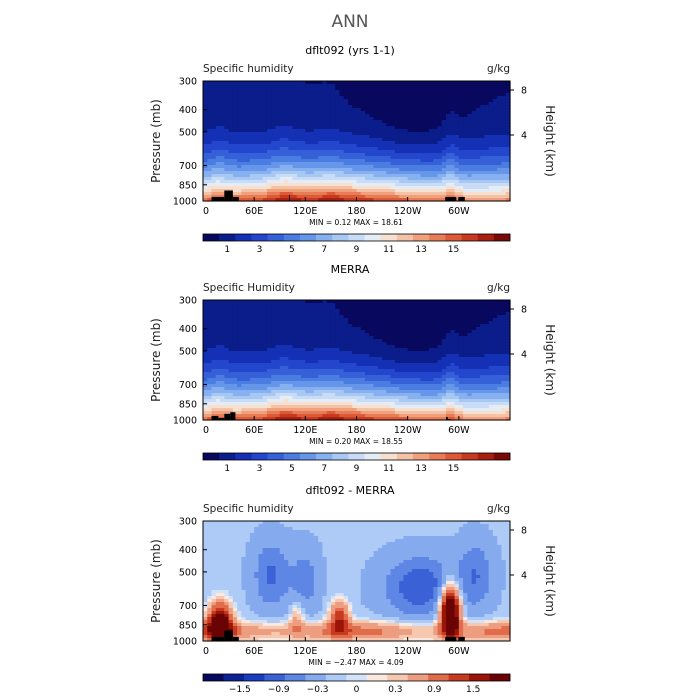 This screenshot has width=700, height=700. What do you see at coordinates (276, 237) in the screenshot?
I see `colorbar-swatch` at bounding box center [276, 237].